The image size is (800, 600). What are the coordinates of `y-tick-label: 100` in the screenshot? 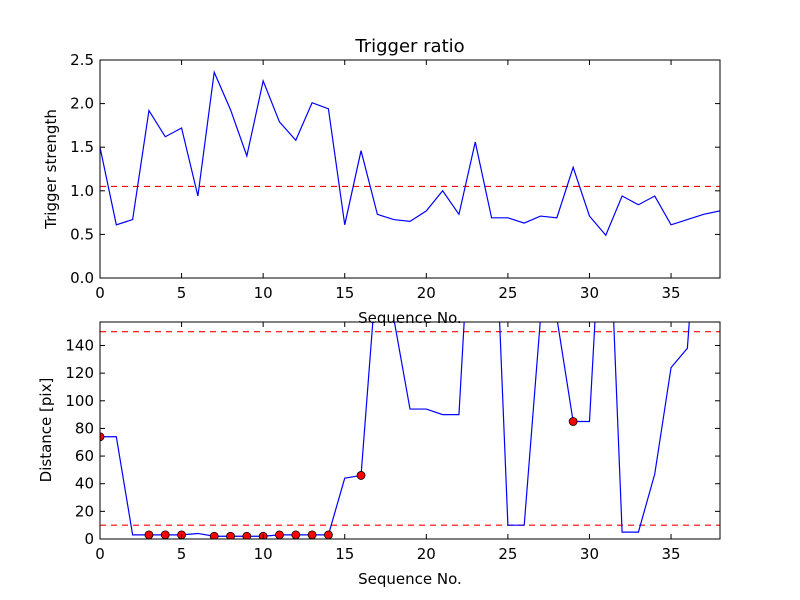 It's located at (79, 401).